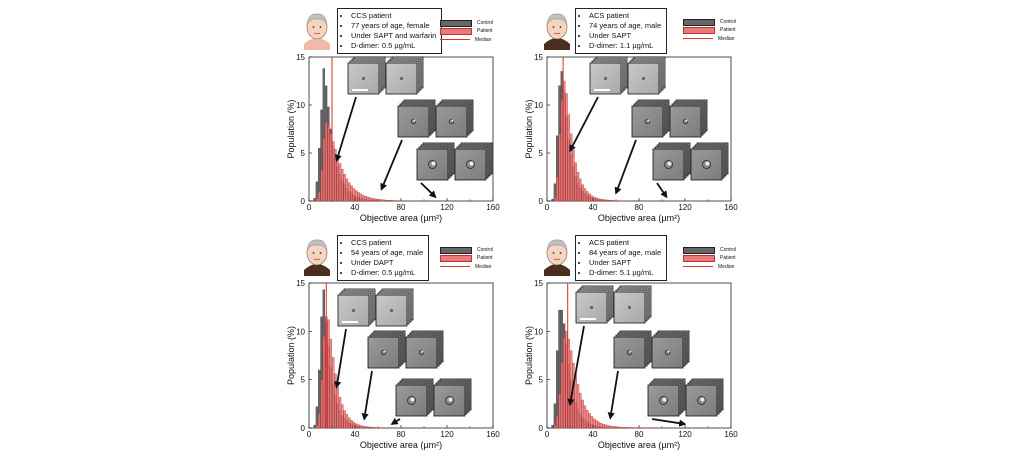 This screenshot has width=1024, height=461. Describe the element at coordinates (541, 380) in the screenshot. I see `y-tick-label: 5` at that location.